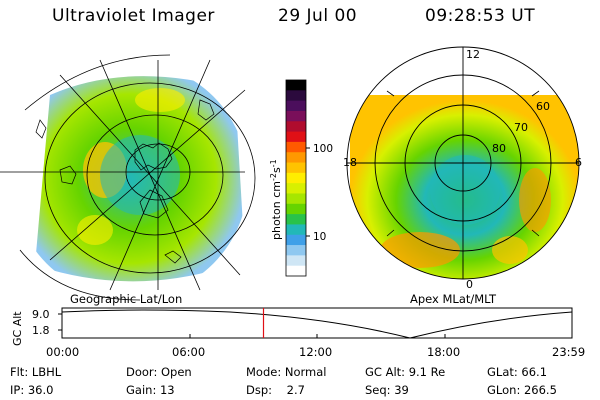  I want to click on alt-tick-9: 9.0, so click(41, 314).